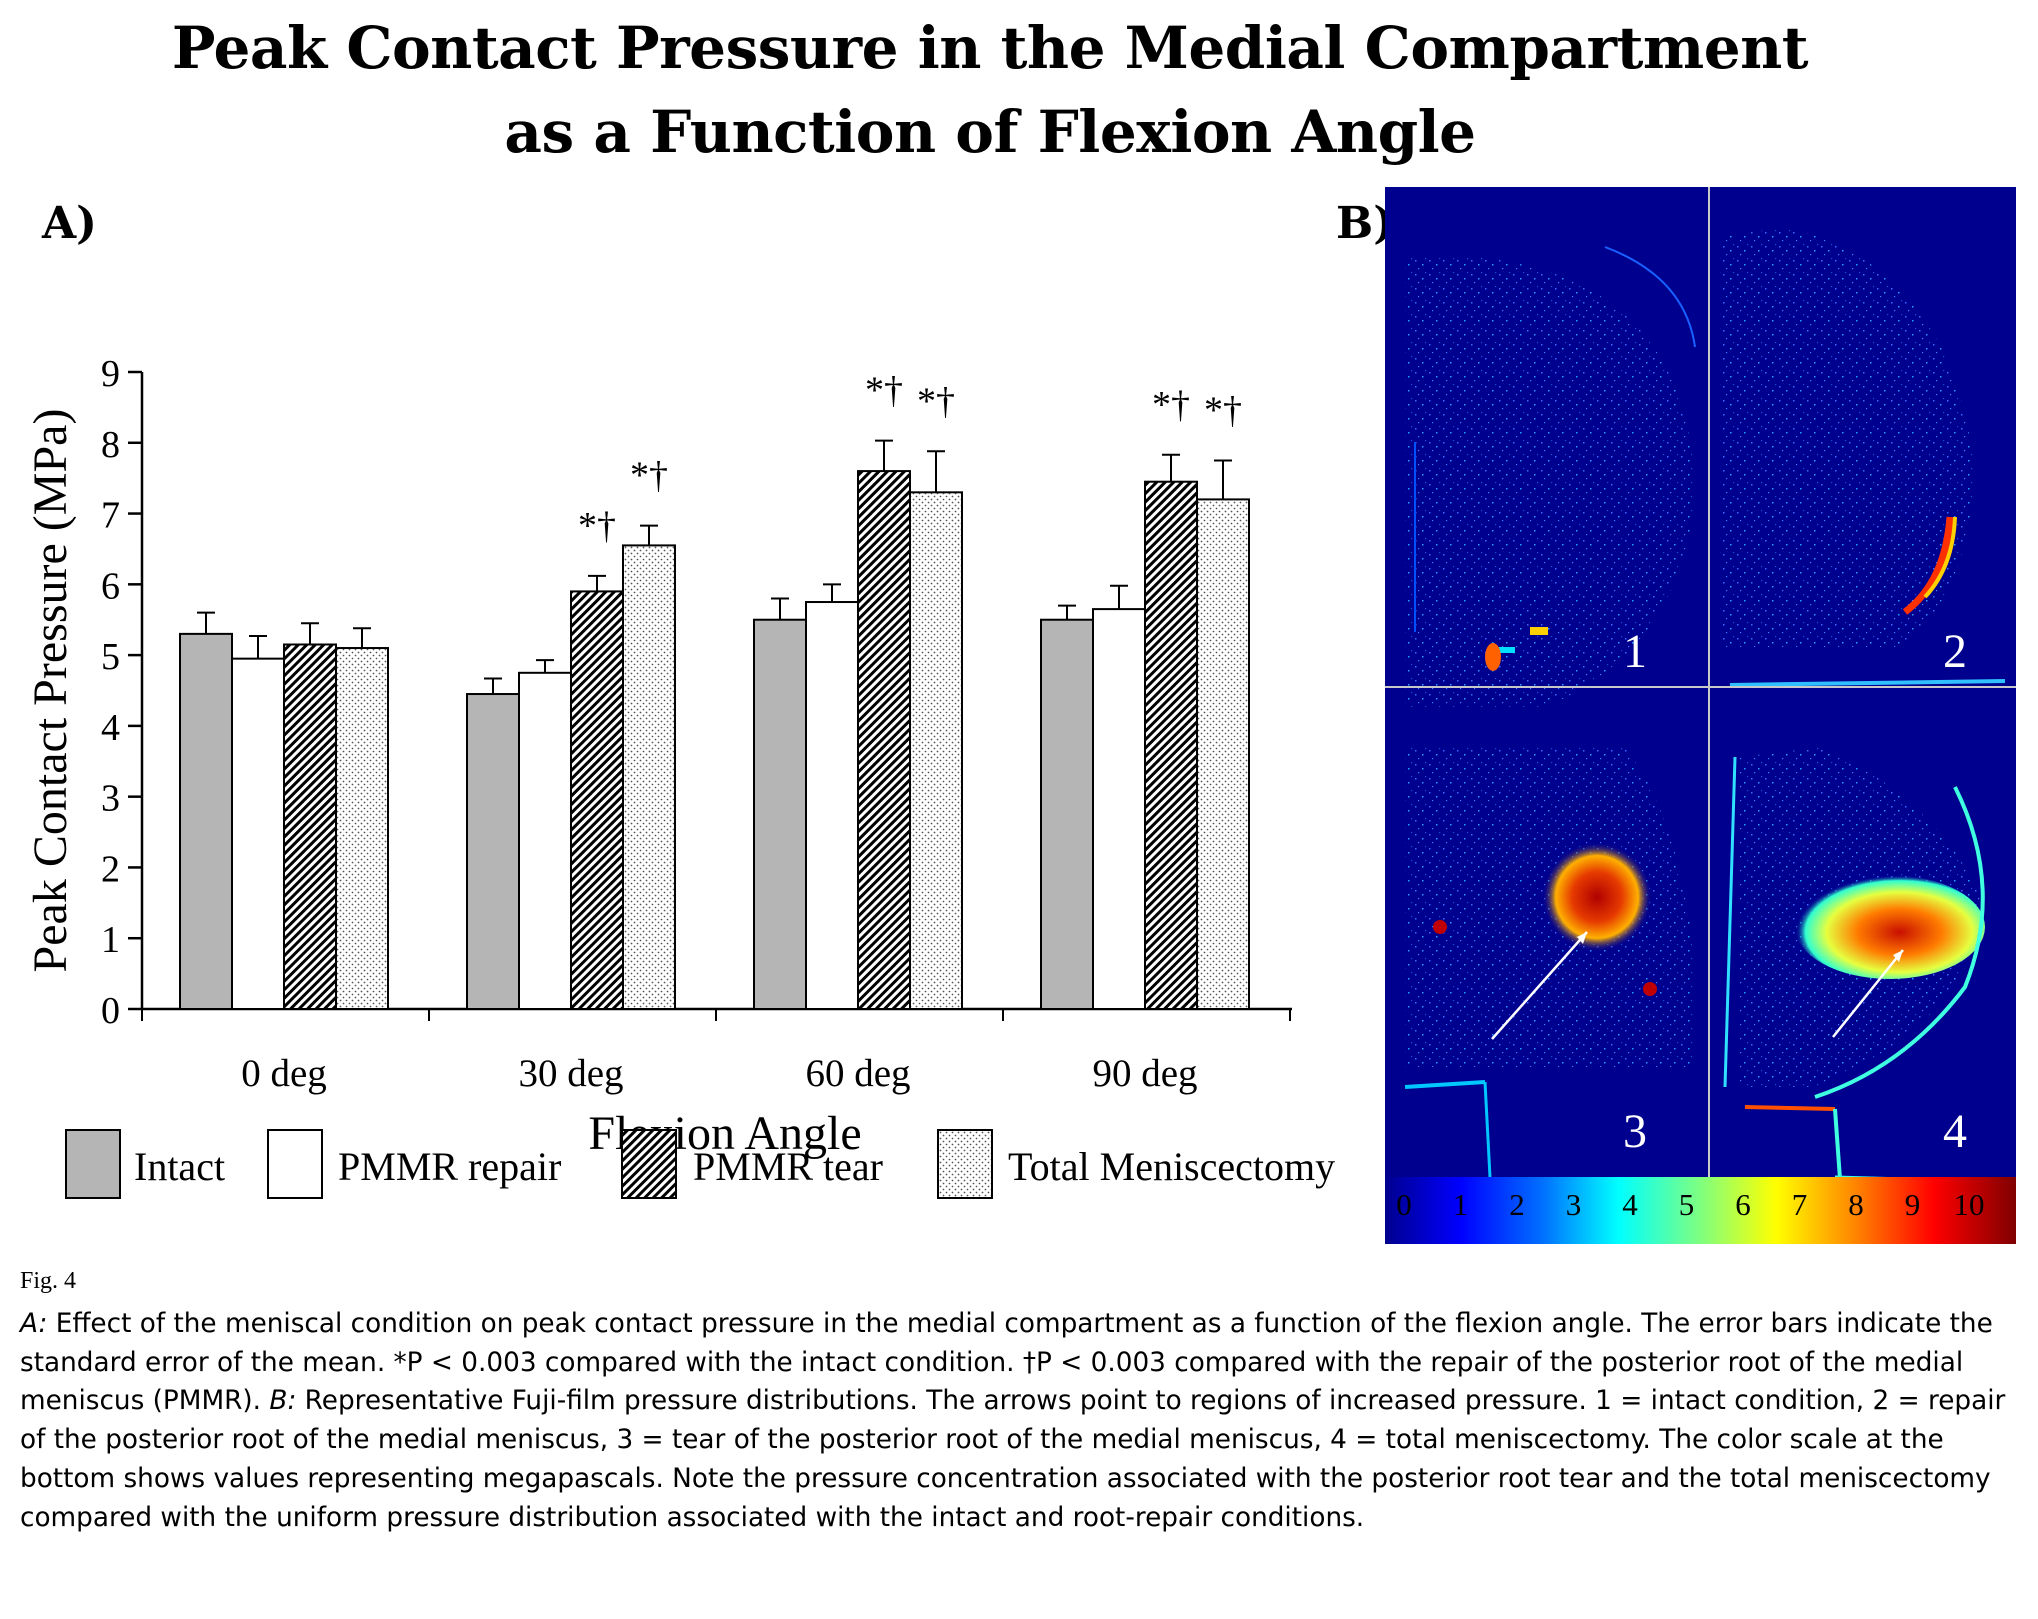 The image size is (2038, 1619). Describe the element at coordinates (1573, 1204) in the screenshot. I see `colorbar-tick-label: 3` at that location.